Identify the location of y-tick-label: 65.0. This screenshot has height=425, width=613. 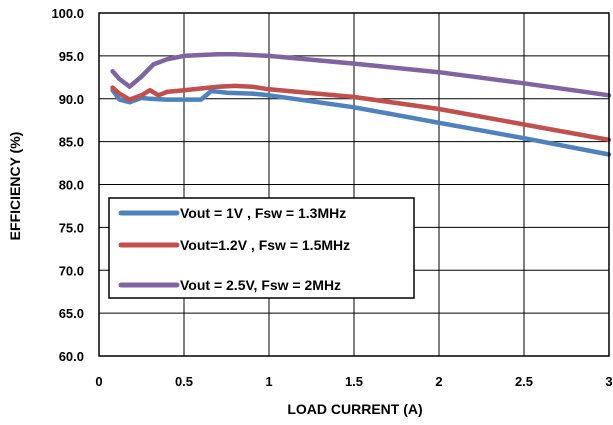
(71, 313).